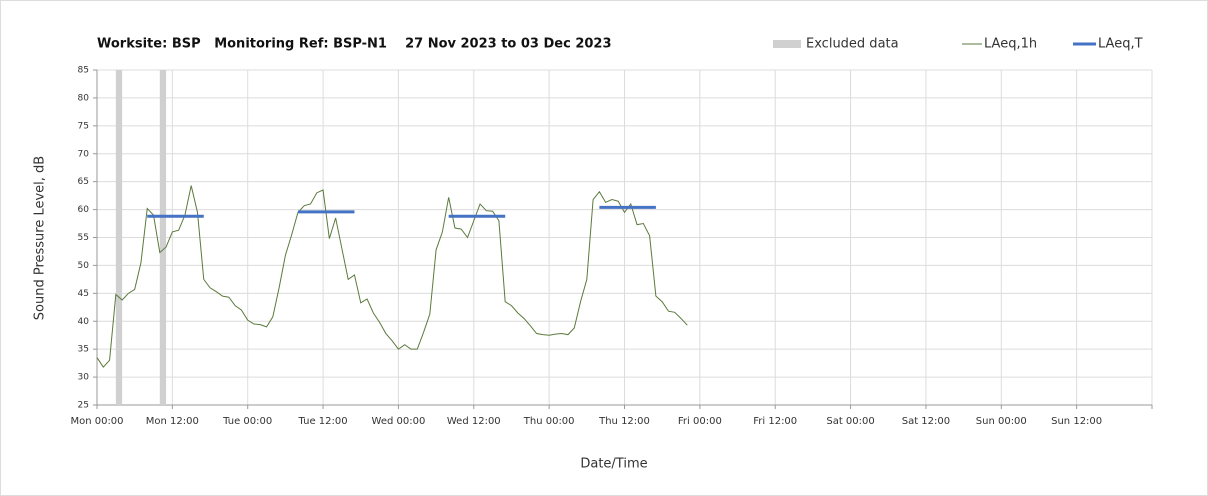  Describe the element at coordinates (850, 421) in the screenshot. I see `x-tick-label: Sat 00:00` at that location.